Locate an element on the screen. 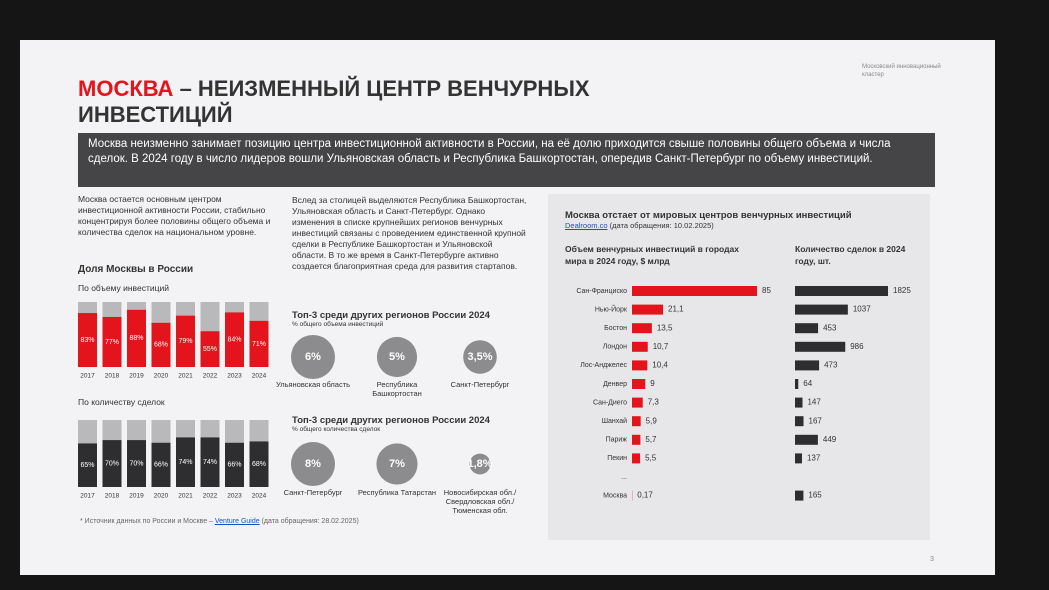 The image size is (1049, 590). chart-subtitle: % общего объема инвестиций is located at coordinates (338, 324).